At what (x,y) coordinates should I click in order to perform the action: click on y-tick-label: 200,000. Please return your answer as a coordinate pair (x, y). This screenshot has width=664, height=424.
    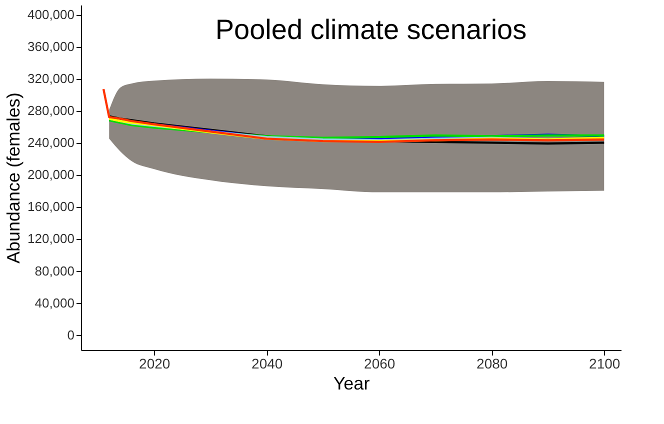
    Looking at the image, I should click on (51, 174).